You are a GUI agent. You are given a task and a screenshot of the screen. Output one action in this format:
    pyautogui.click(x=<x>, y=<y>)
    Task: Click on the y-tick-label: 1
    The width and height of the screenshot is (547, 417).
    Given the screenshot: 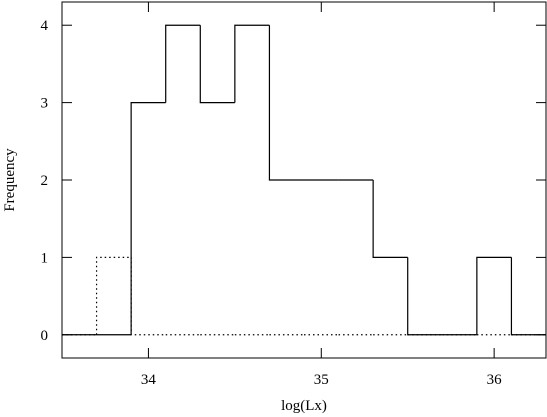 What is the action you would take?
    pyautogui.click(x=45, y=258)
    